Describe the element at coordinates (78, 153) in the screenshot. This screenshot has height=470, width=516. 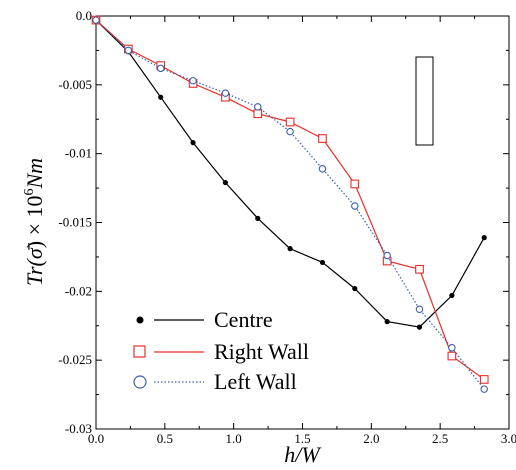
I see `y-tick-label: -0.01` at that location.